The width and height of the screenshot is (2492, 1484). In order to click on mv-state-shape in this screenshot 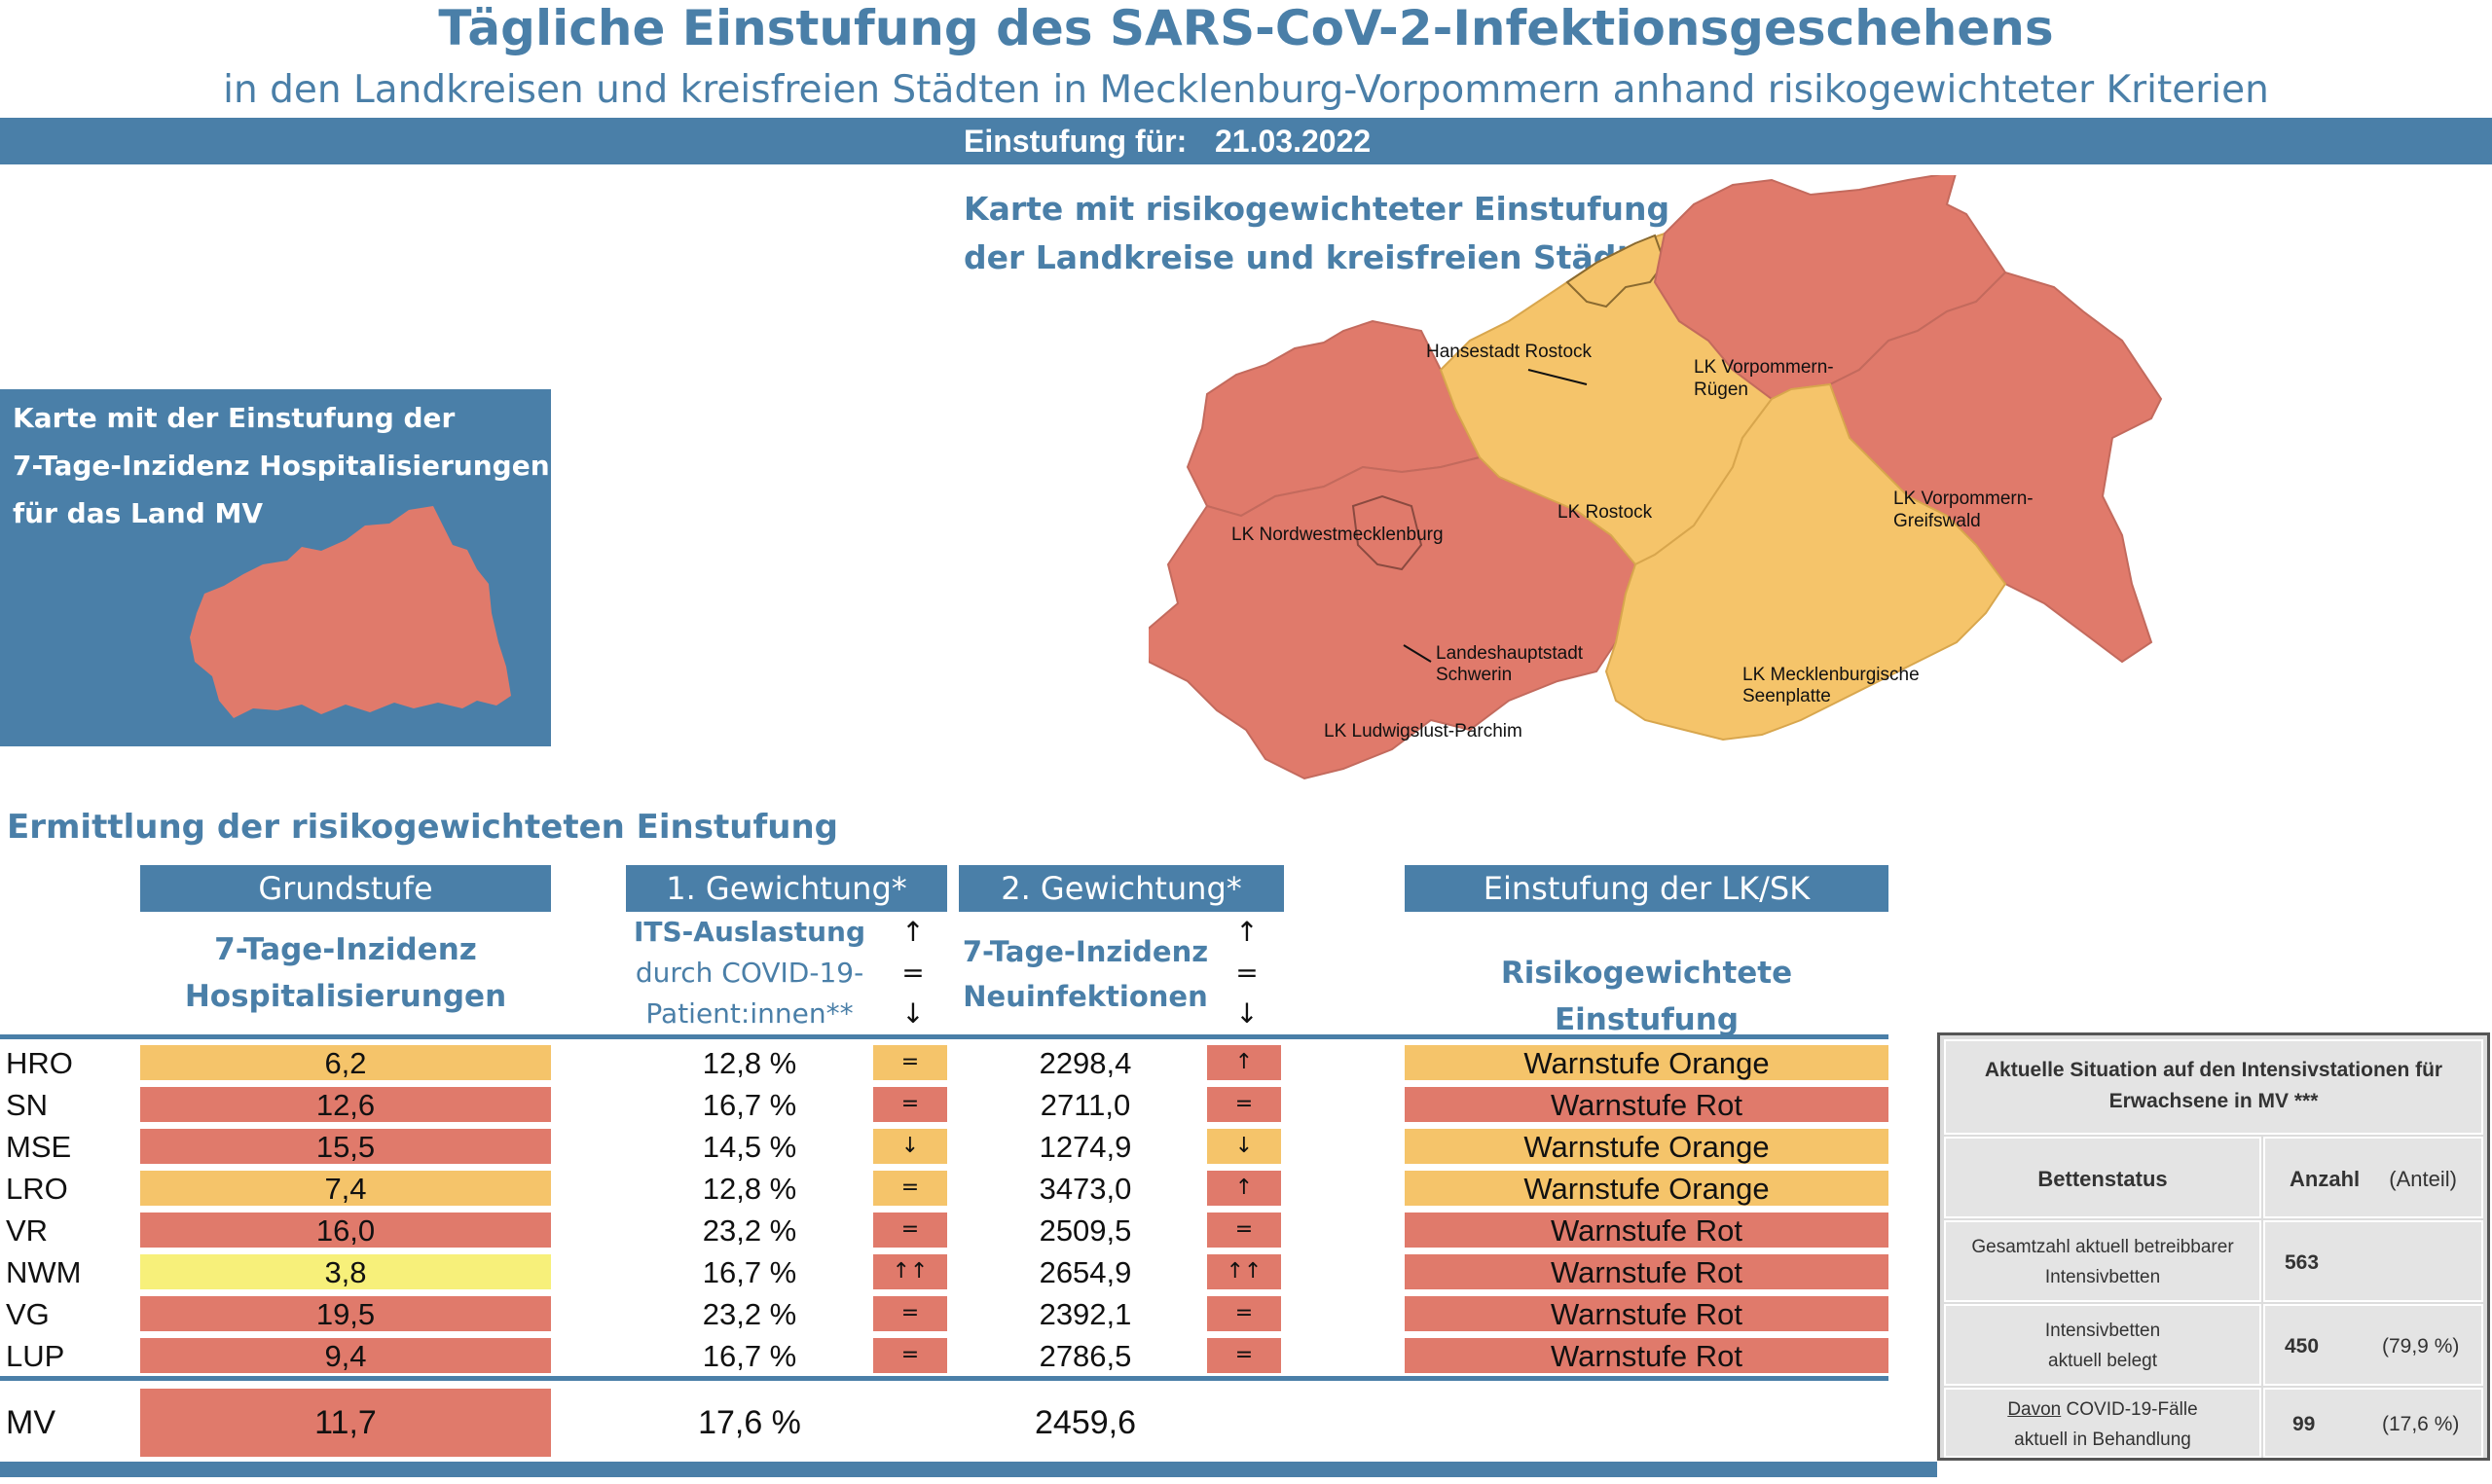, I will do `click(350, 612)`.